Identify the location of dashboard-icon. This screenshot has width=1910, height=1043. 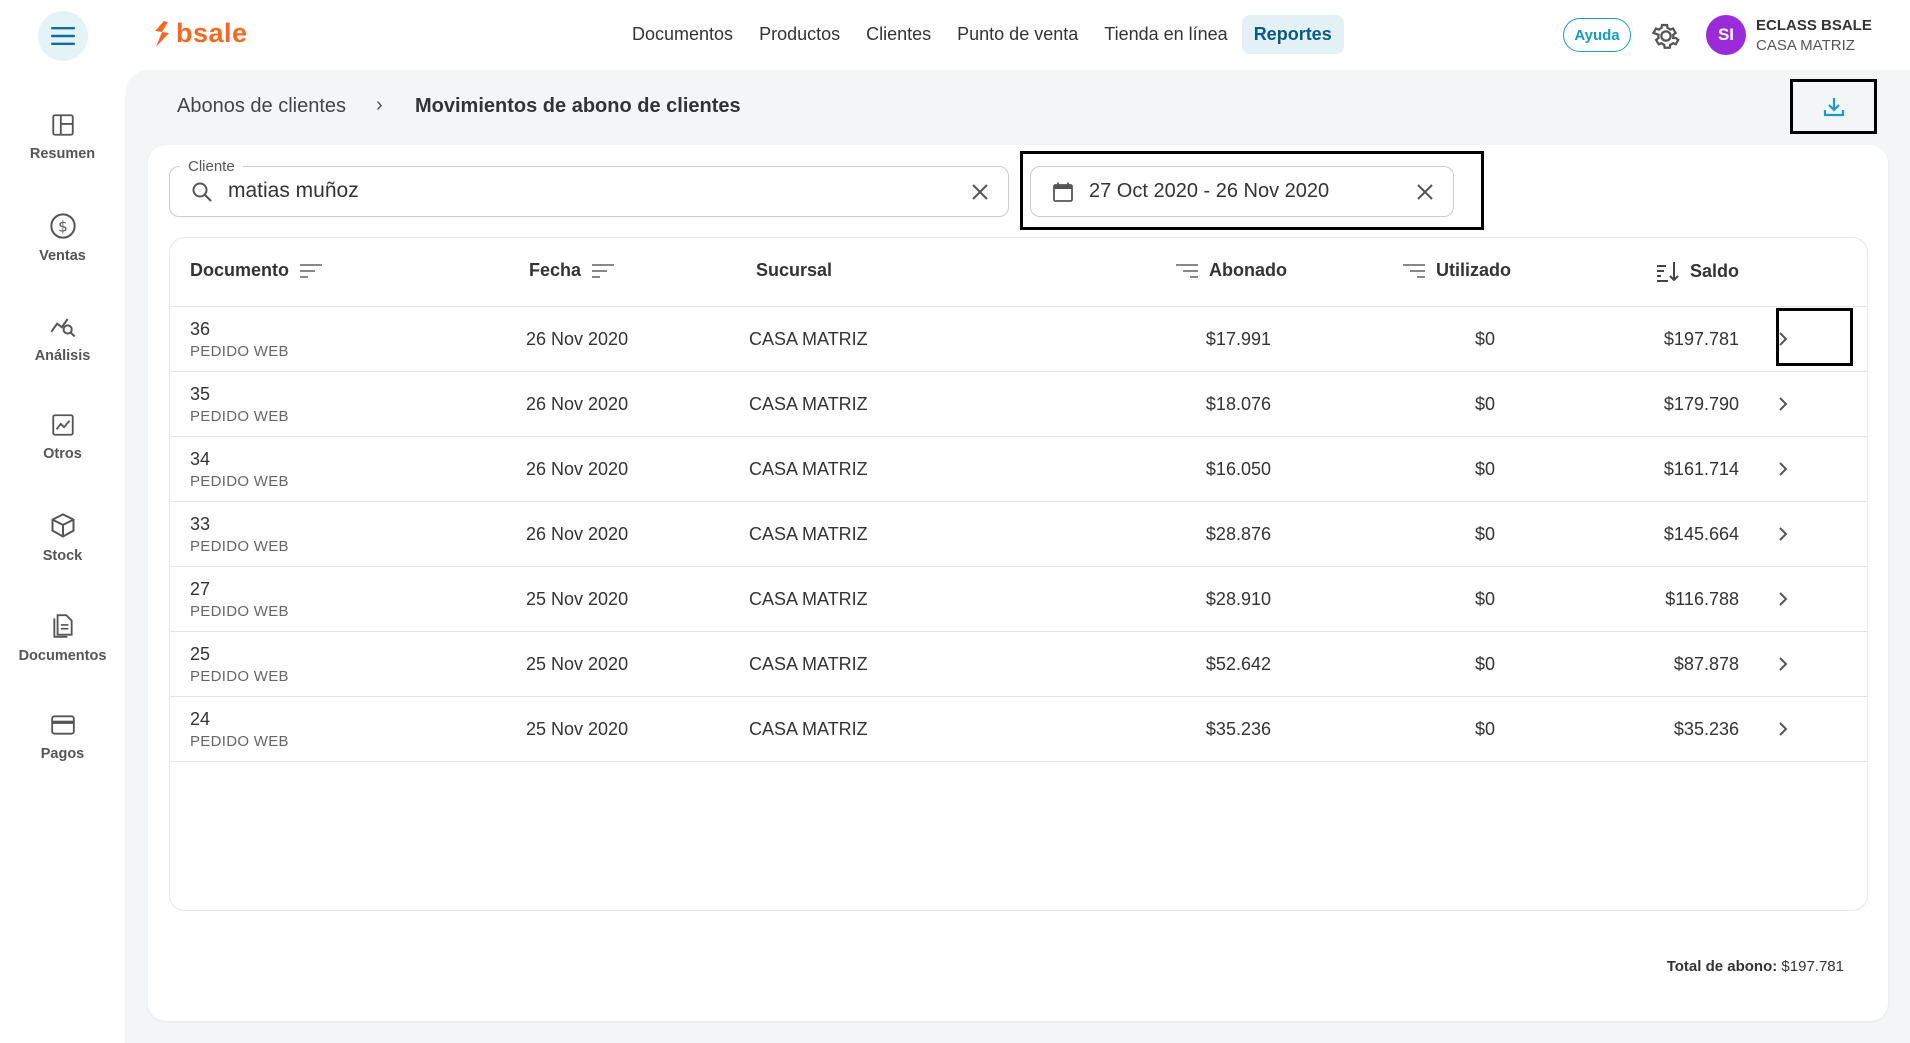
(62, 125).